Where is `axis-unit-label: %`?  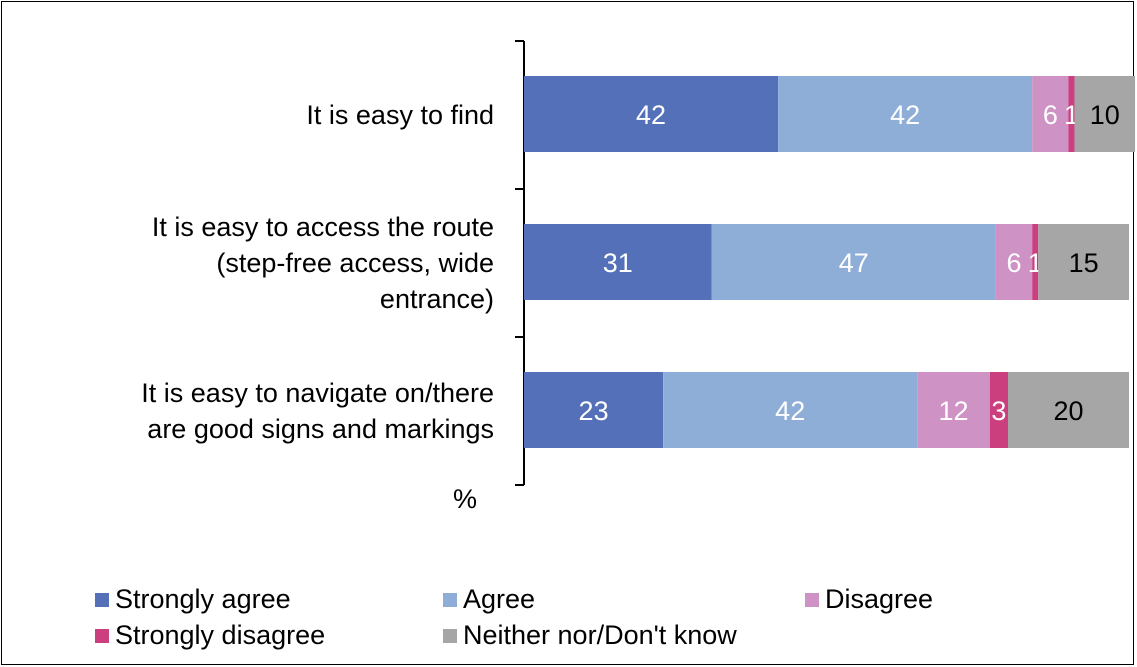 axis-unit-label: % is located at coordinates (465, 499).